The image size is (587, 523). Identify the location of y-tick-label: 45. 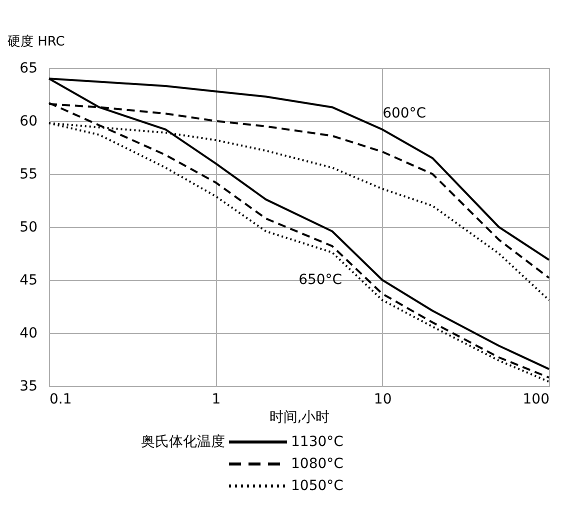
(29, 280).